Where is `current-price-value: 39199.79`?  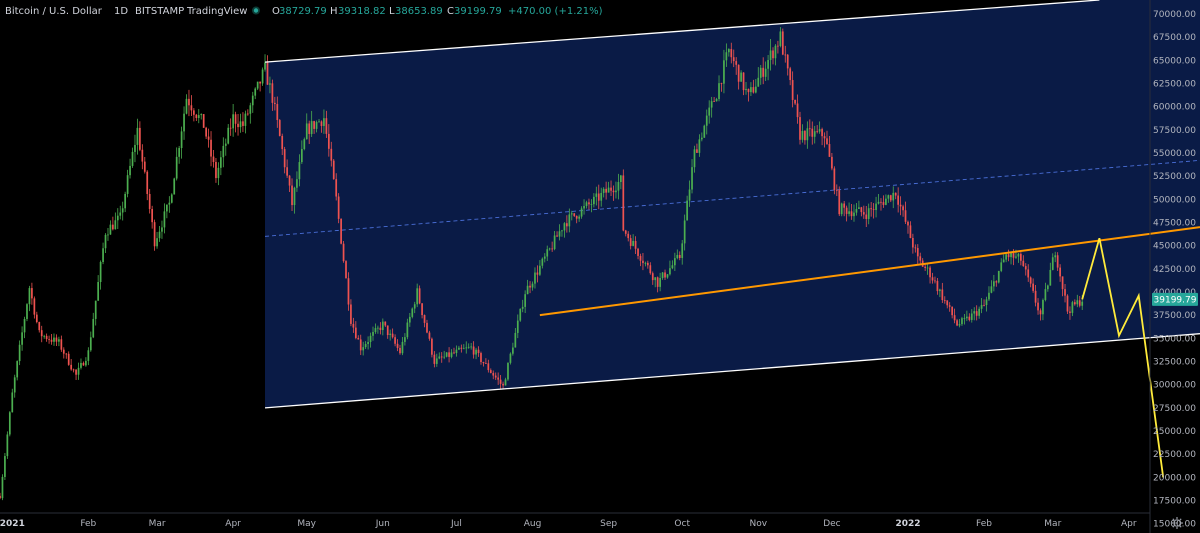
current-price-value: 39199.79 is located at coordinates (1175, 300).